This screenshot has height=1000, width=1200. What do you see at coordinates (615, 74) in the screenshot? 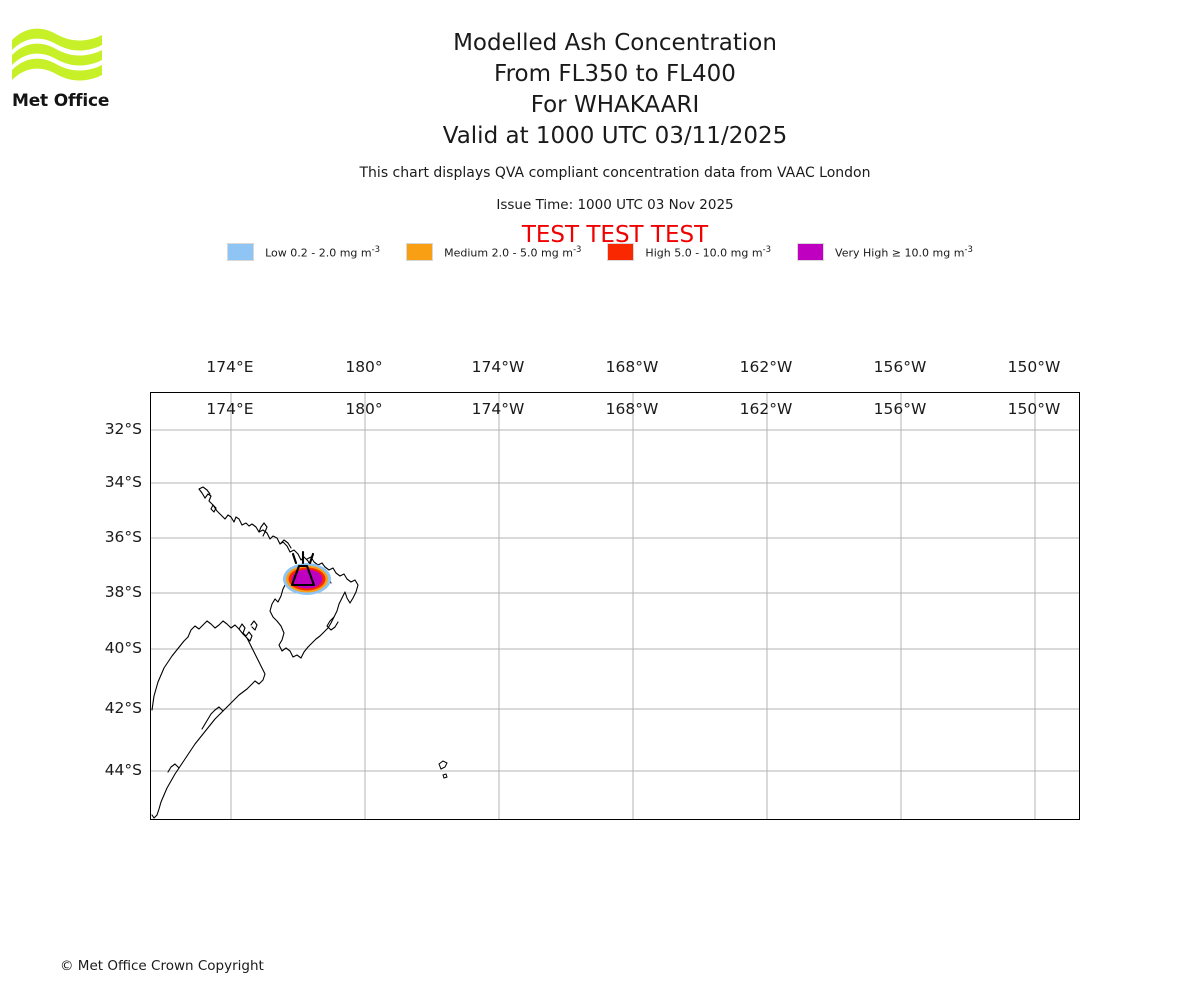
I see `flight-level-line: From FL350 to FL400` at bounding box center [615, 74].